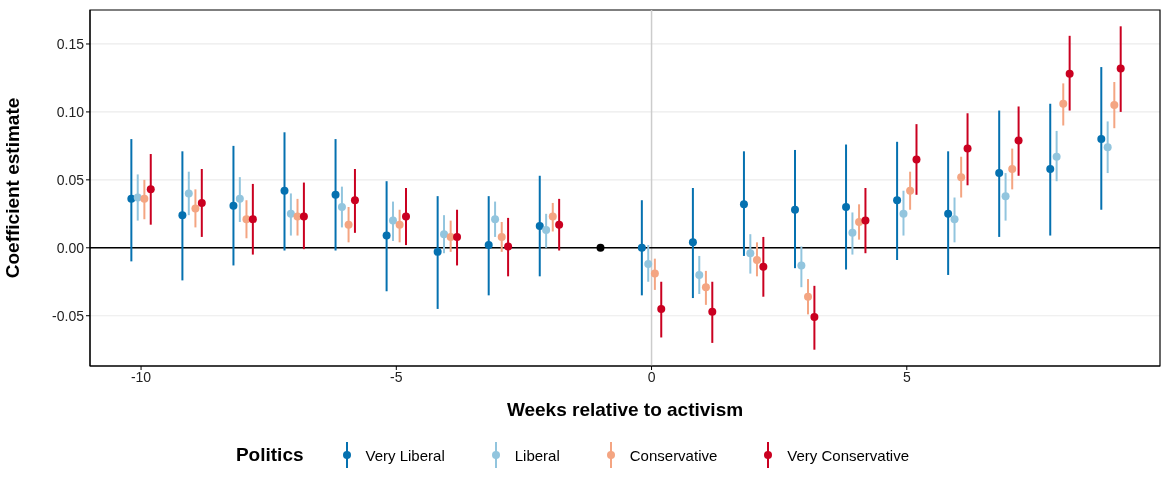 The width and height of the screenshot is (1167, 479). What do you see at coordinates (12, 188) in the screenshot?
I see `y-axis-title: Coefficient estimate` at bounding box center [12, 188].